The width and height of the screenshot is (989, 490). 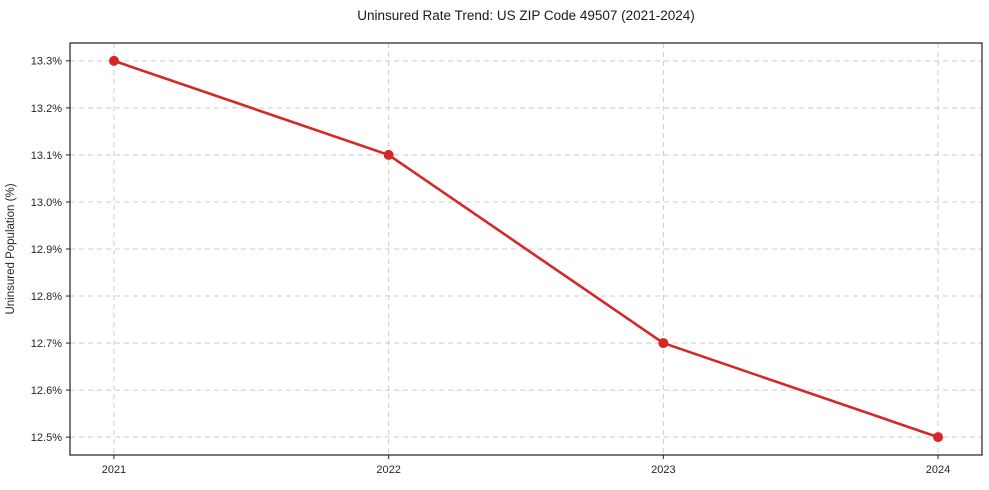 I want to click on y-tick-label: 12.9%, so click(x=46, y=250).